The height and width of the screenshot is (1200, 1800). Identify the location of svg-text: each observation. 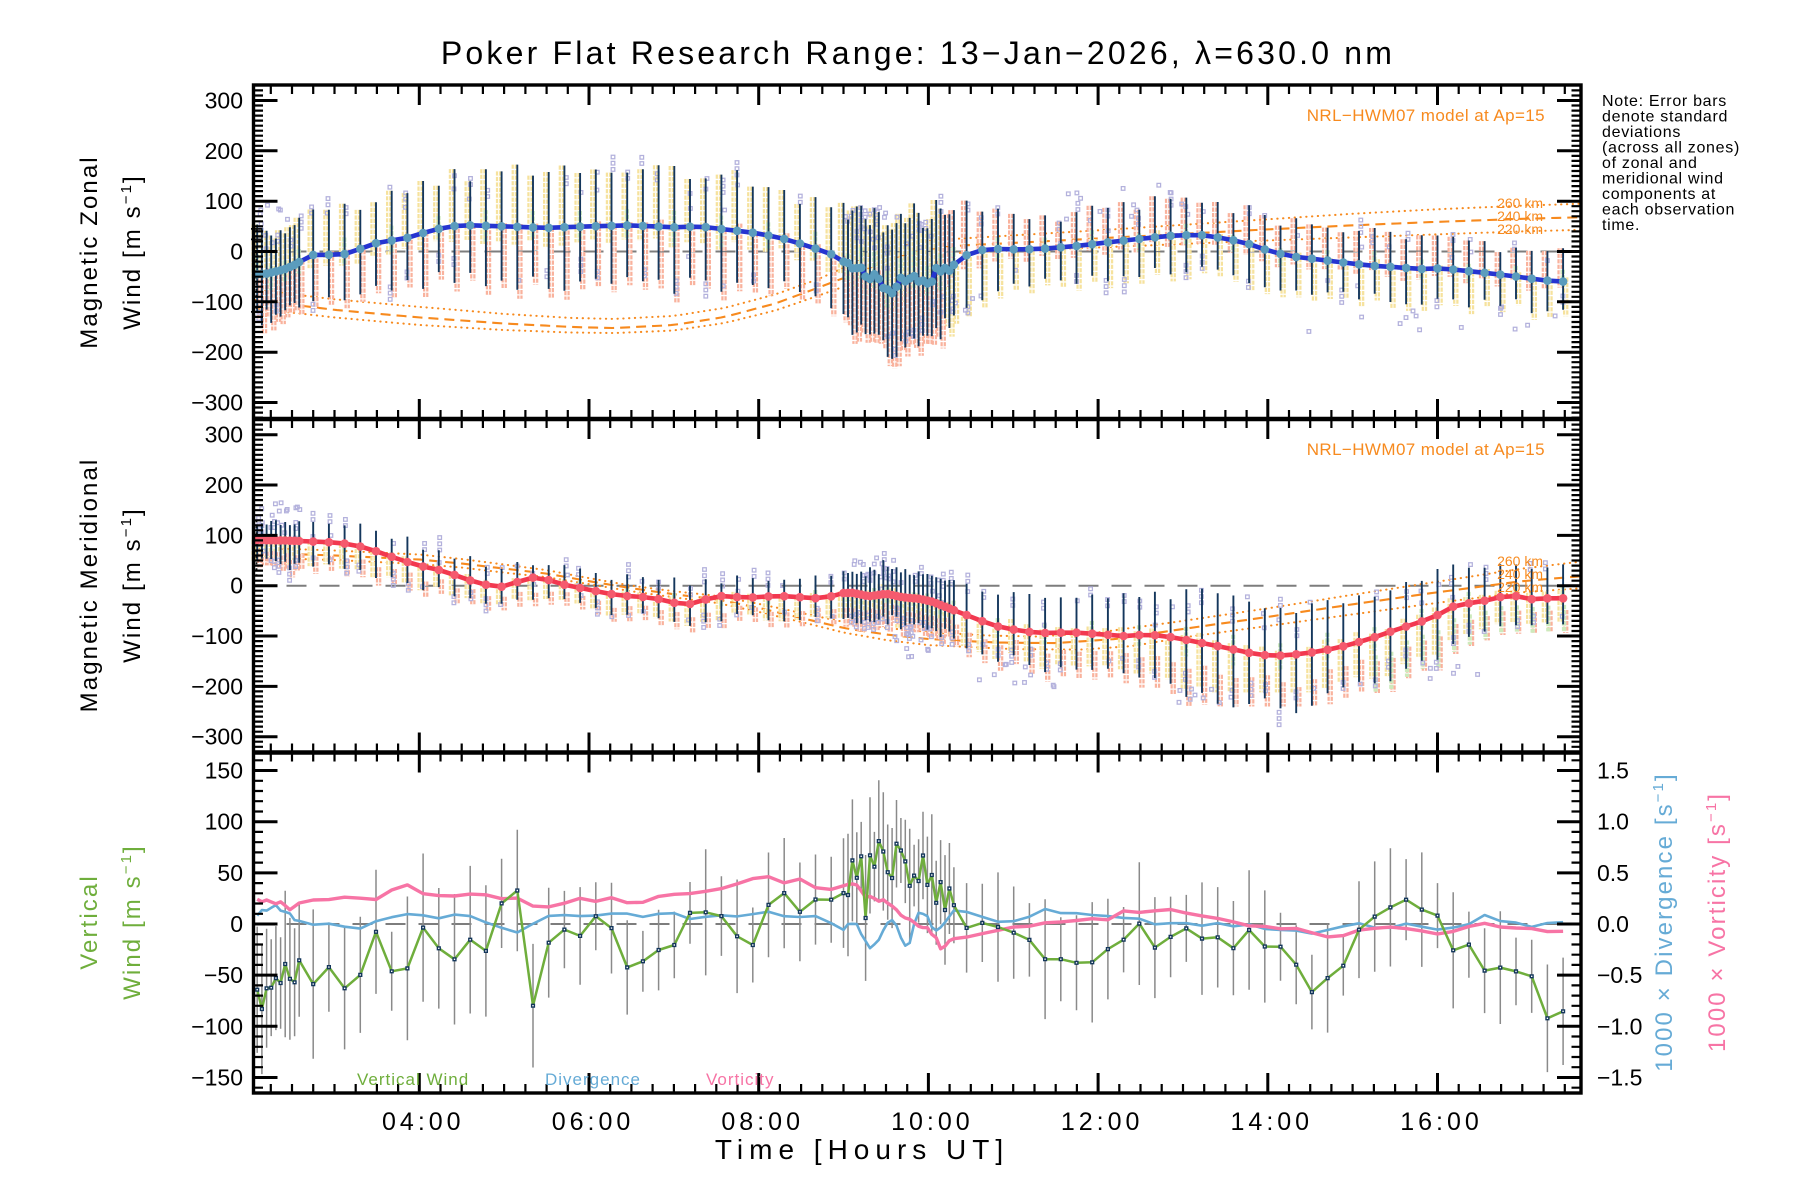
(1668, 210).